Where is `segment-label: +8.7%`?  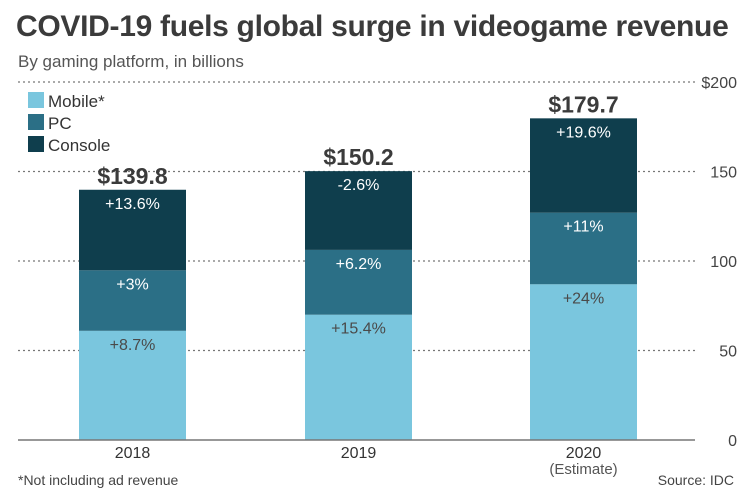
segment-label: +8.7% is located at coordinates (133, 345).